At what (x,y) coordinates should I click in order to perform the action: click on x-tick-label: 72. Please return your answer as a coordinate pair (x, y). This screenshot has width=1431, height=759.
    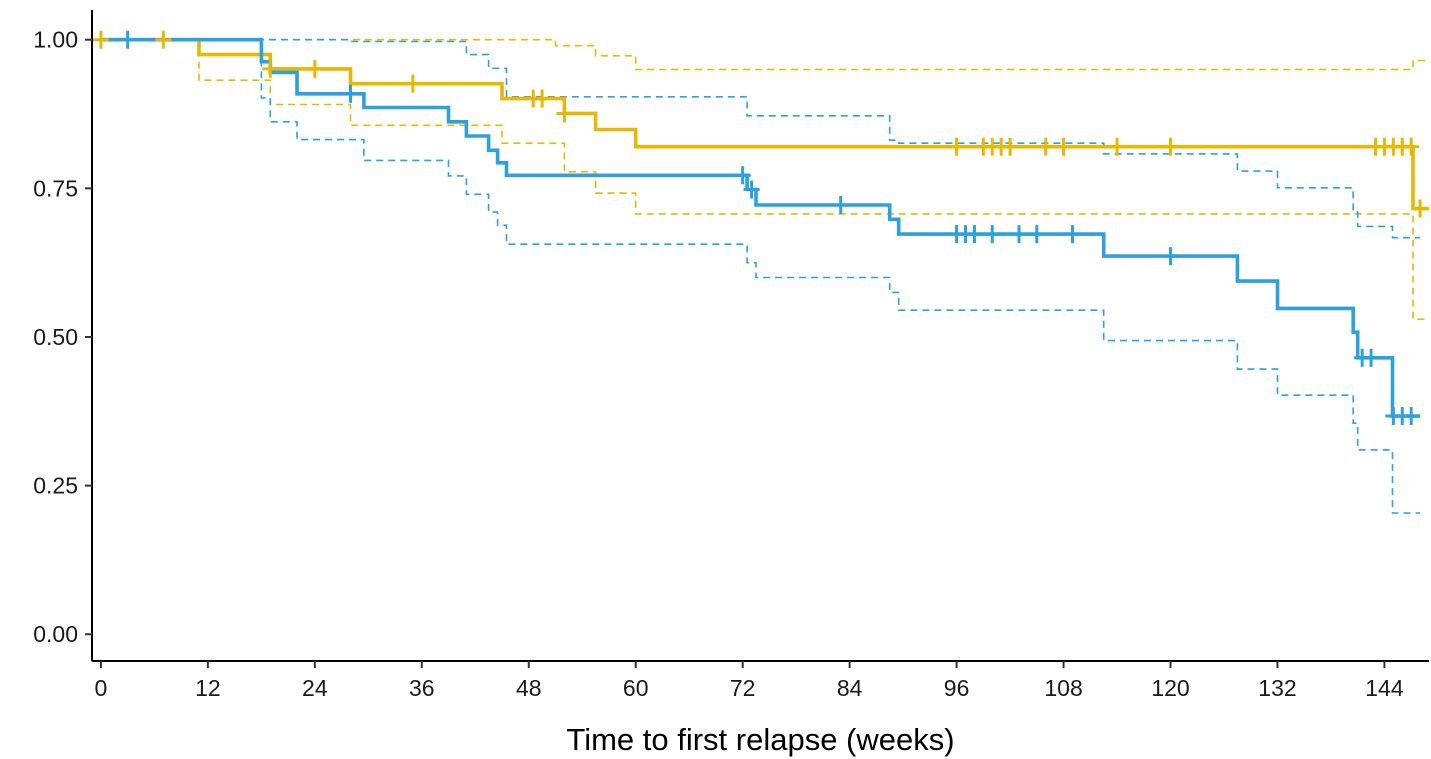
    Looking at the image, I should click on (743, 688).